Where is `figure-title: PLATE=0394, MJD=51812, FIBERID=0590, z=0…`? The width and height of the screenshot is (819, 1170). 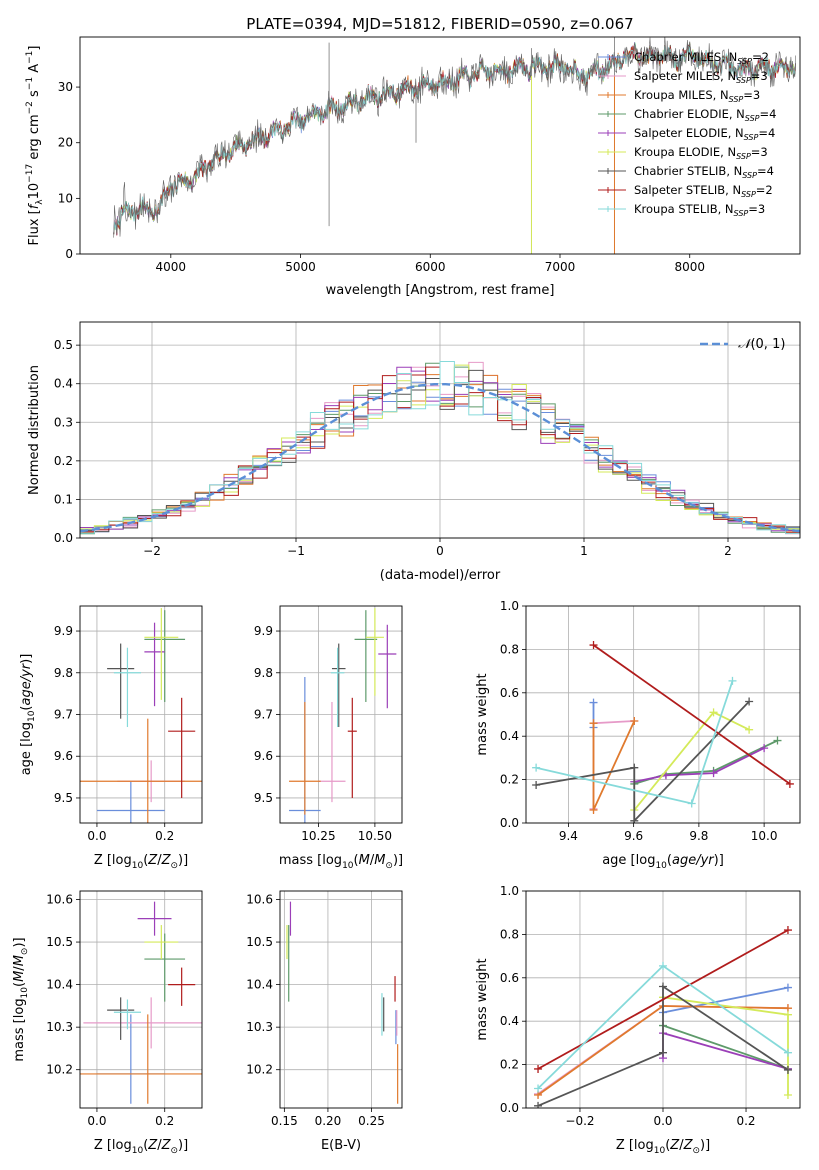 figure-title: PLATE=0394, MJD=51812, FIBERID=0590, z=0… is located at coordinates (439, 24).